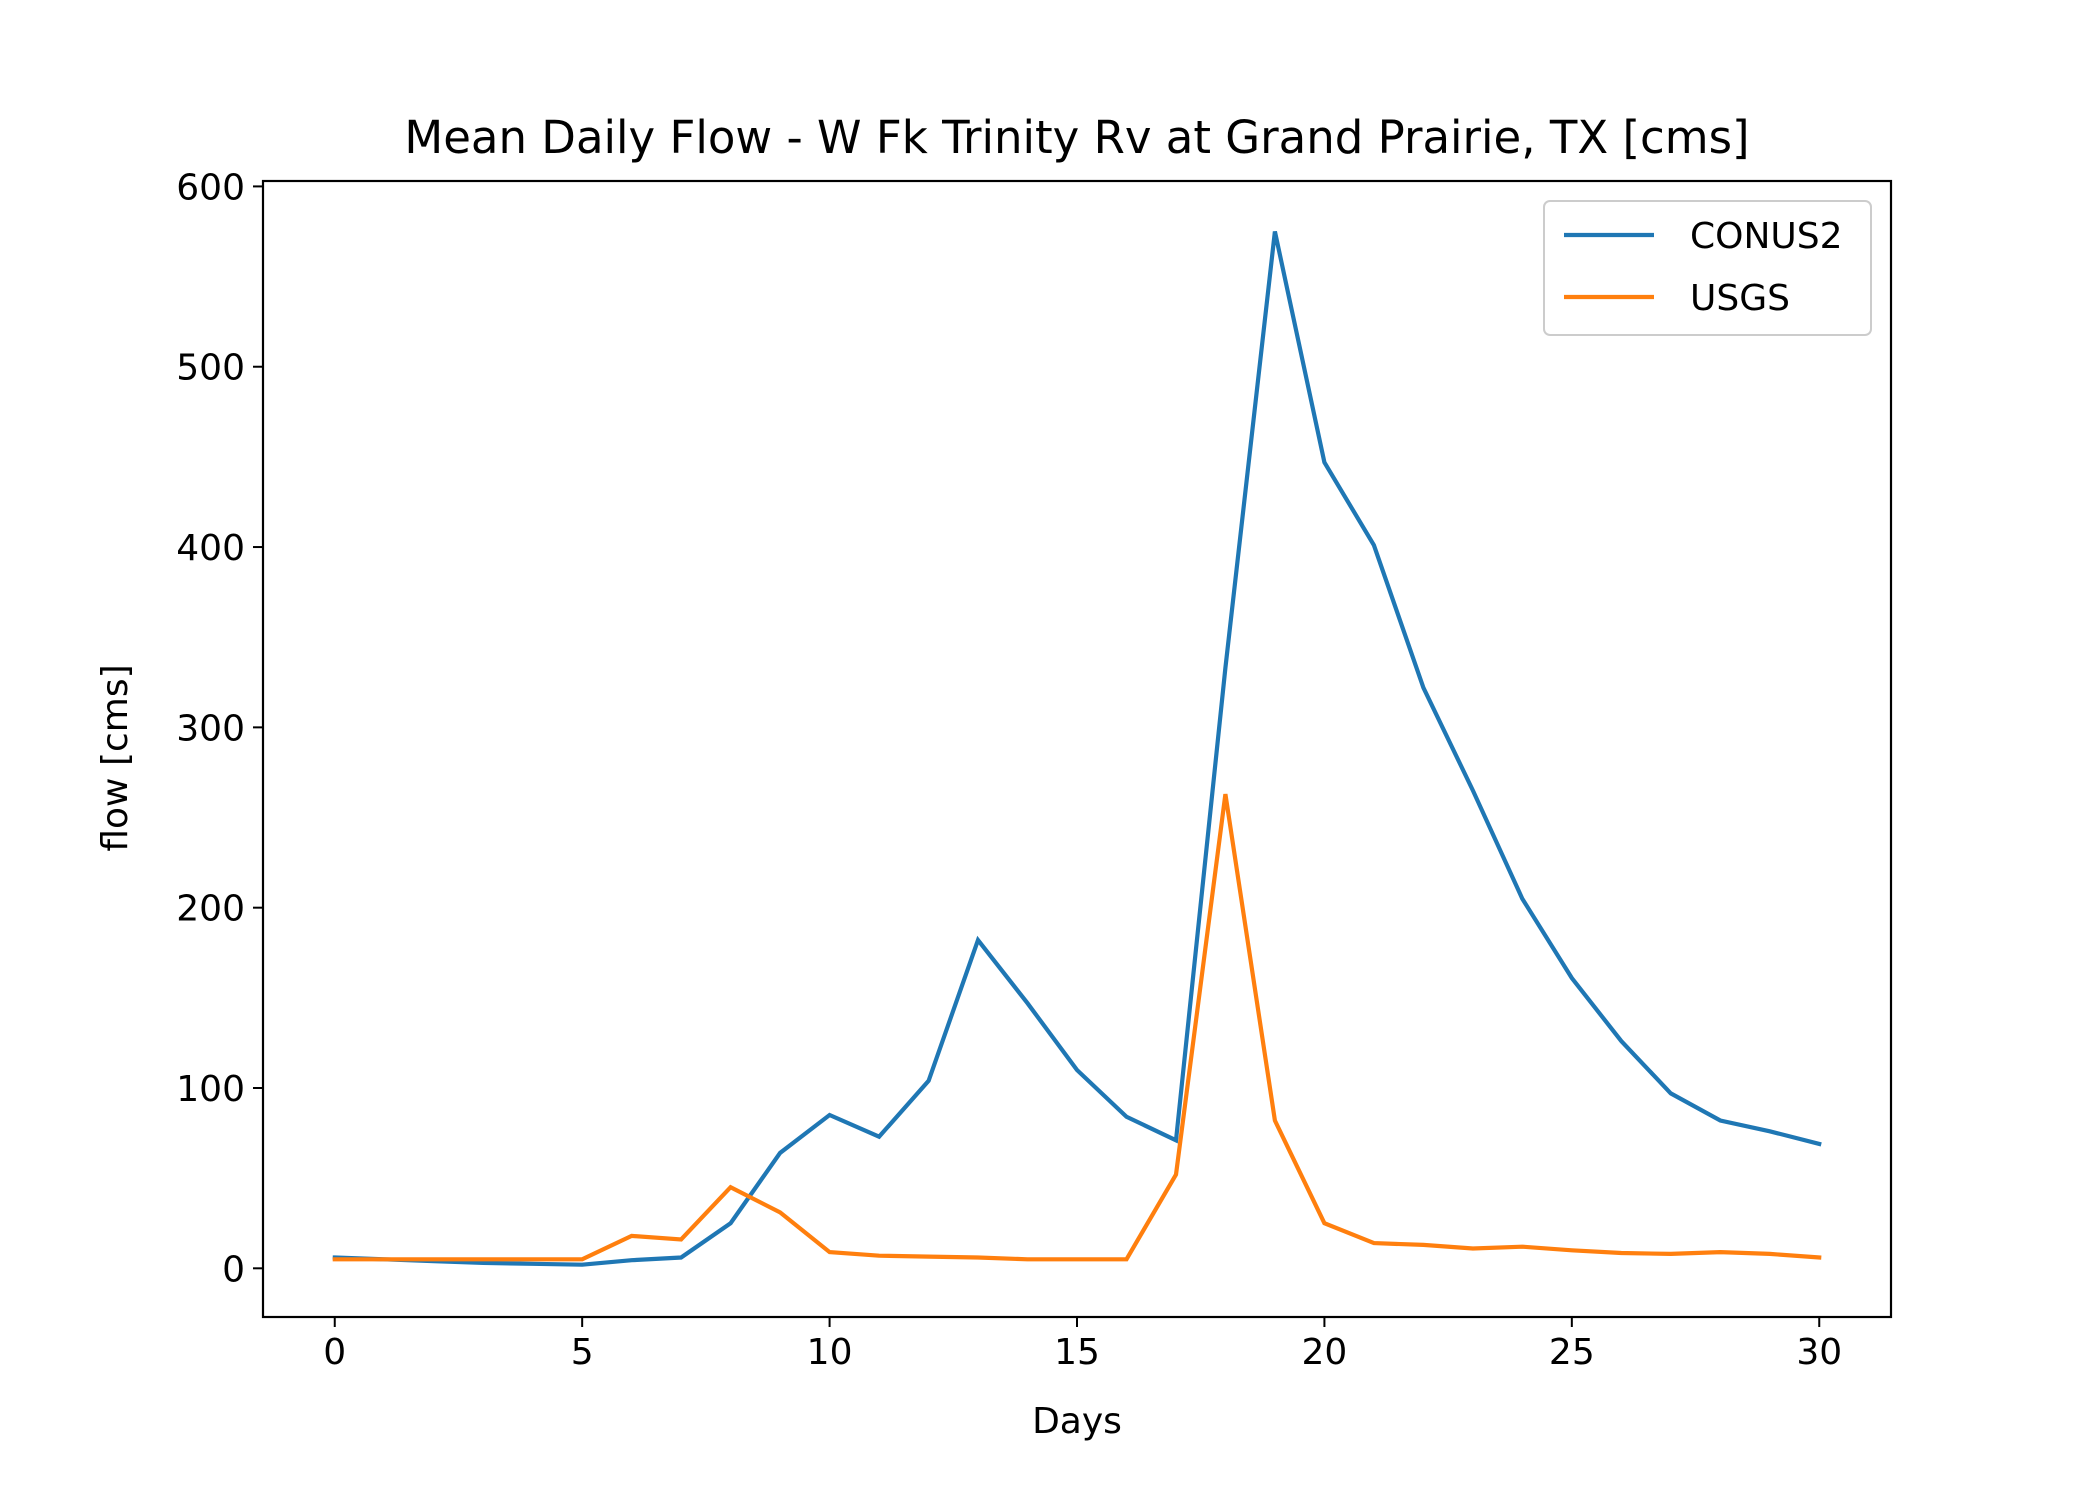  Describe the element at coordinates (1077, 1421) in the screenshot. I see `x-axis-label: Days` at that location.